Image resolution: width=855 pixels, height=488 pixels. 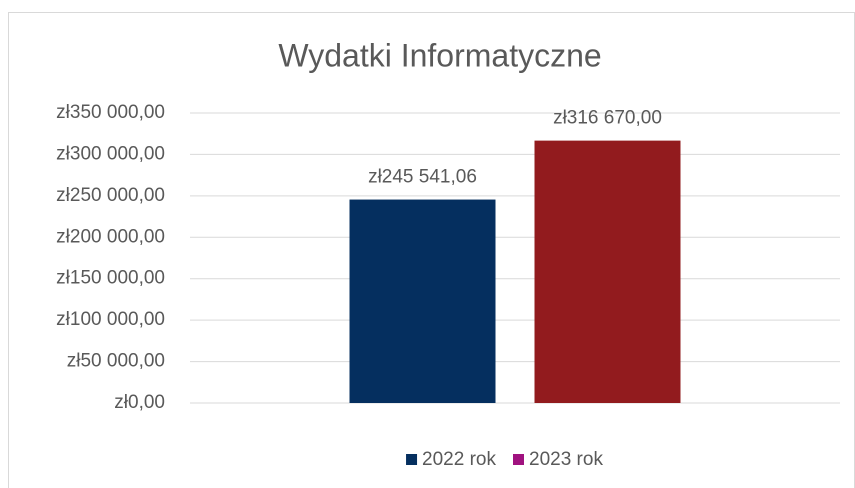 I want to click on y-tick-label: zł0,00, so click(x=139, y=402).